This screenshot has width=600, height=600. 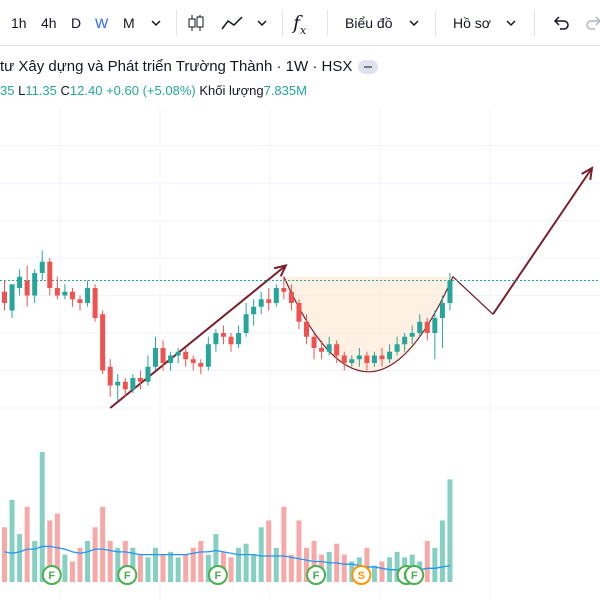 I want to click on profile-menu: Hồ sơ, so click(x=472, y=23).